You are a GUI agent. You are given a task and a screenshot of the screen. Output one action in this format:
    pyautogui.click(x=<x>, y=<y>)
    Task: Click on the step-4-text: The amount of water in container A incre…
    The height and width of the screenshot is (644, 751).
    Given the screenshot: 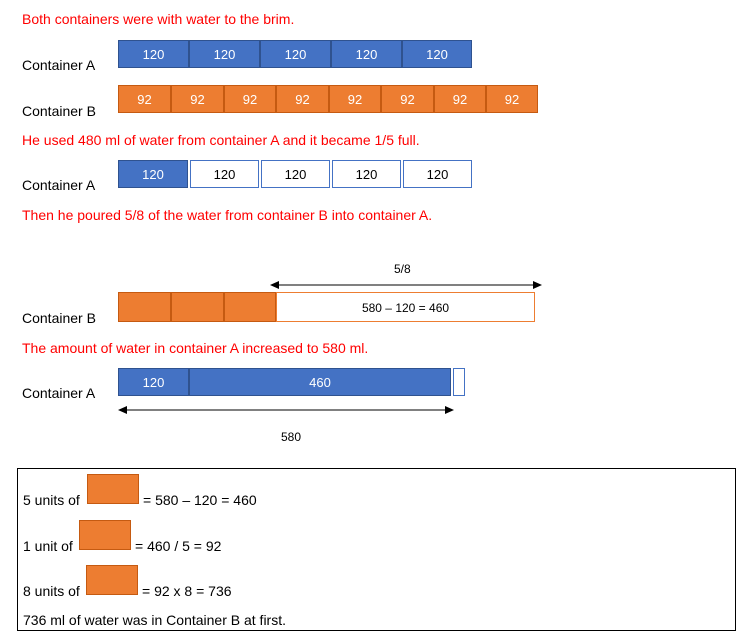 What is the action you would take?
    pyautogui.click(x=195, y=348)
    